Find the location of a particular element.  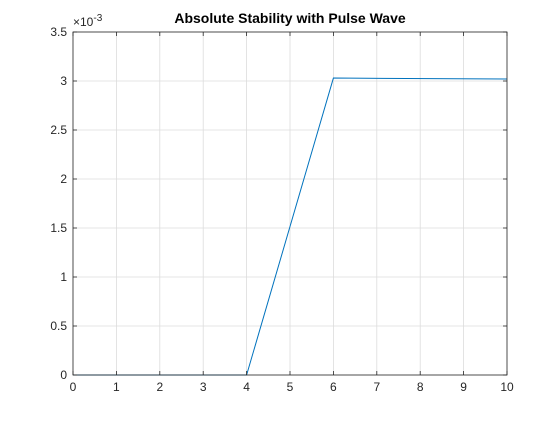

y-exponent-base: ×10 is located at coordinates (83, 22).